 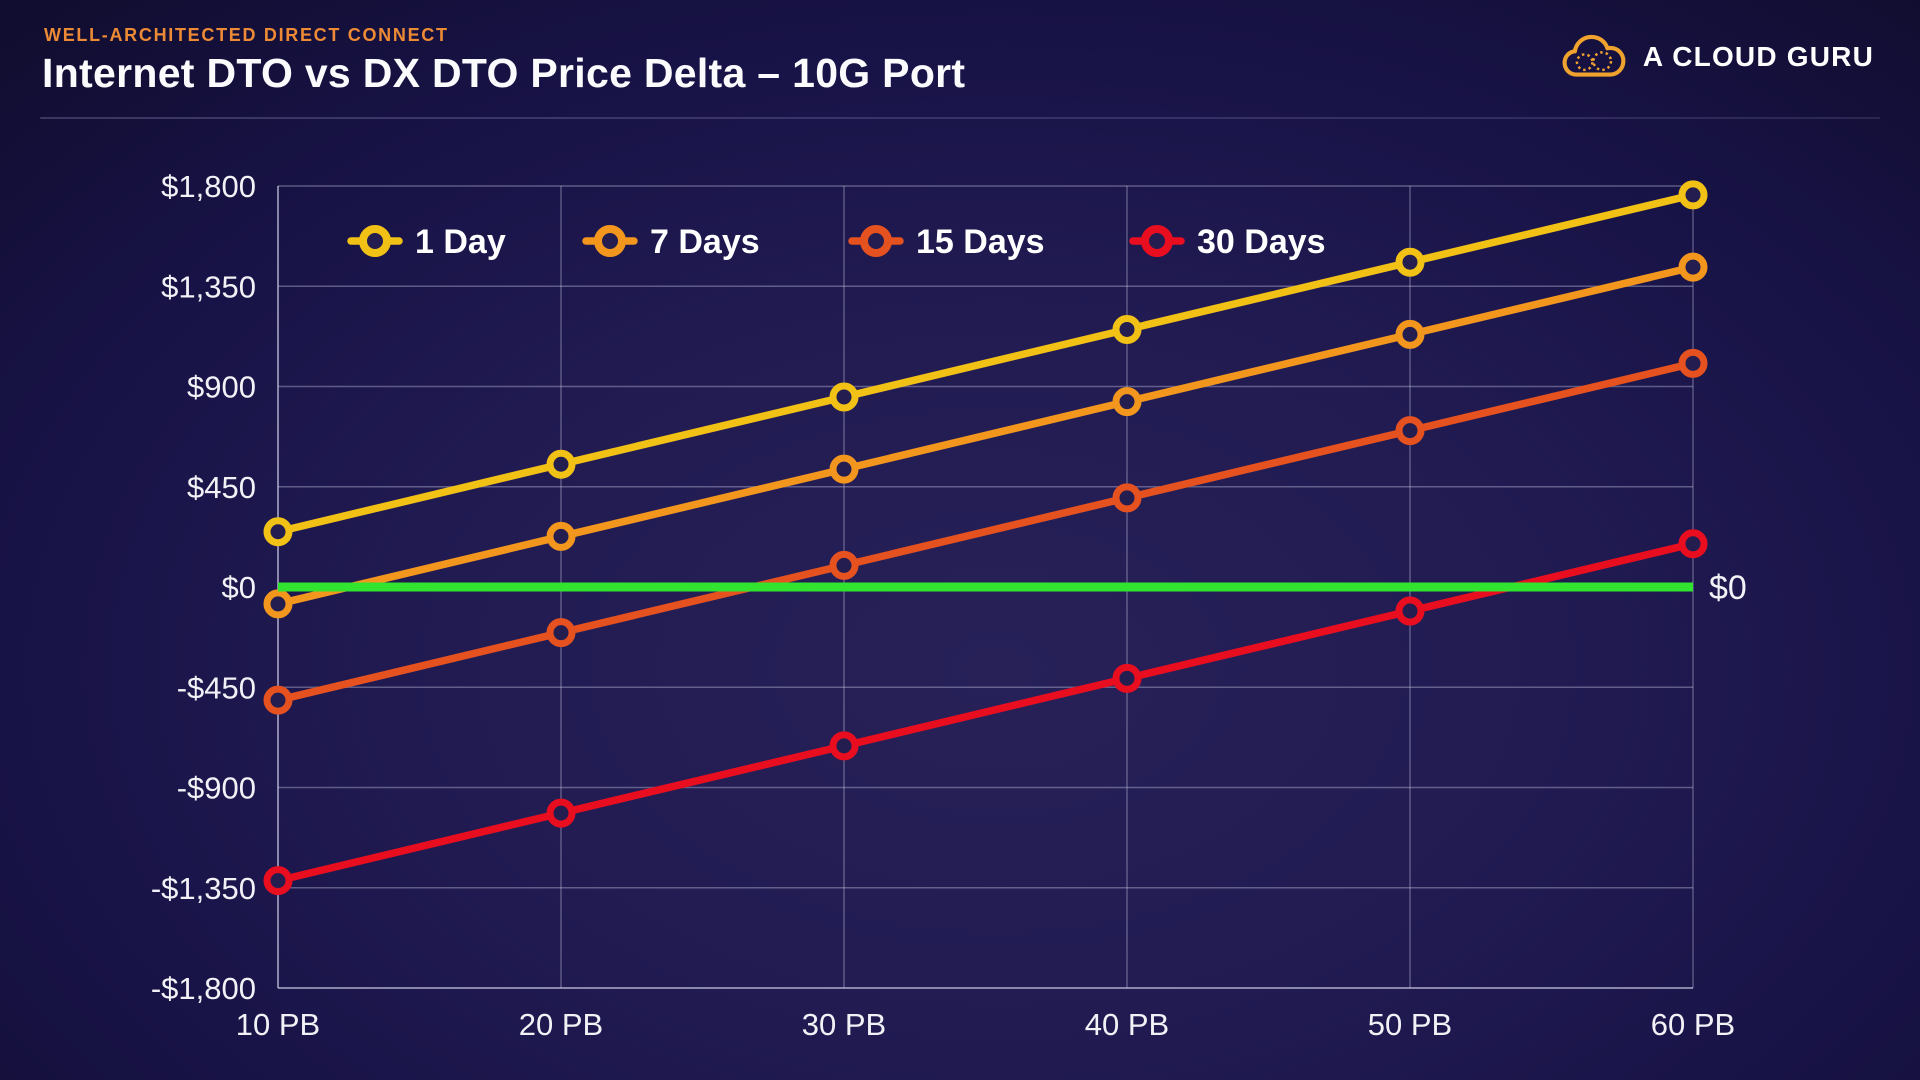 What do you see at coordinates (1594, 55) in the screenshot?
I see `cloud-icon` at bounding box center [1594, 55].